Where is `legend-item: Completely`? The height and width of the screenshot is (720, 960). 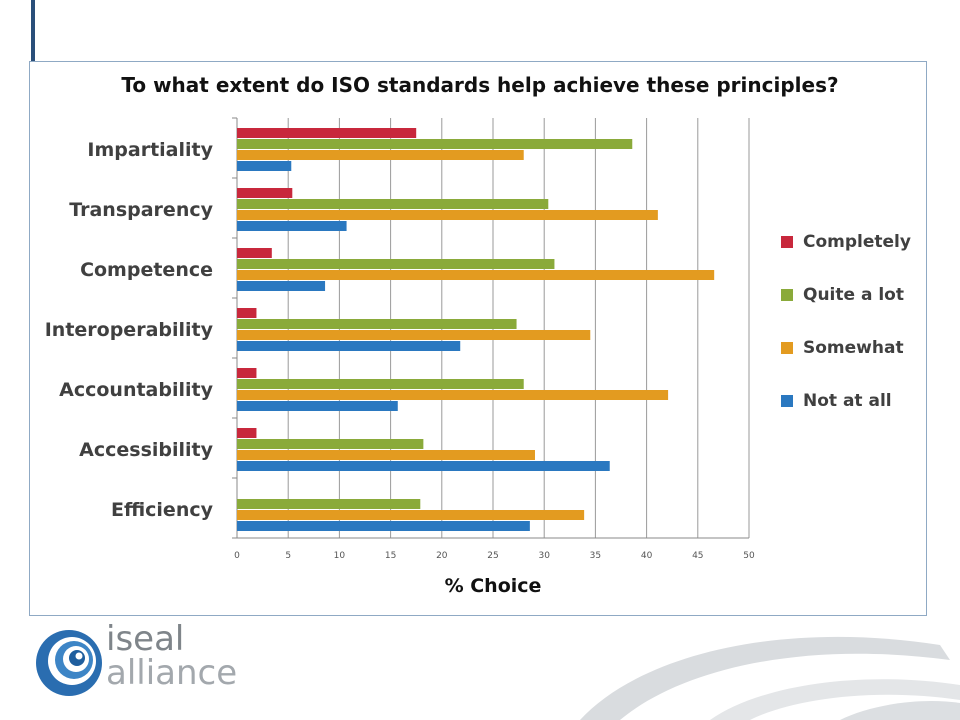
legend-item: Completely is located at coordinates (846, 242).